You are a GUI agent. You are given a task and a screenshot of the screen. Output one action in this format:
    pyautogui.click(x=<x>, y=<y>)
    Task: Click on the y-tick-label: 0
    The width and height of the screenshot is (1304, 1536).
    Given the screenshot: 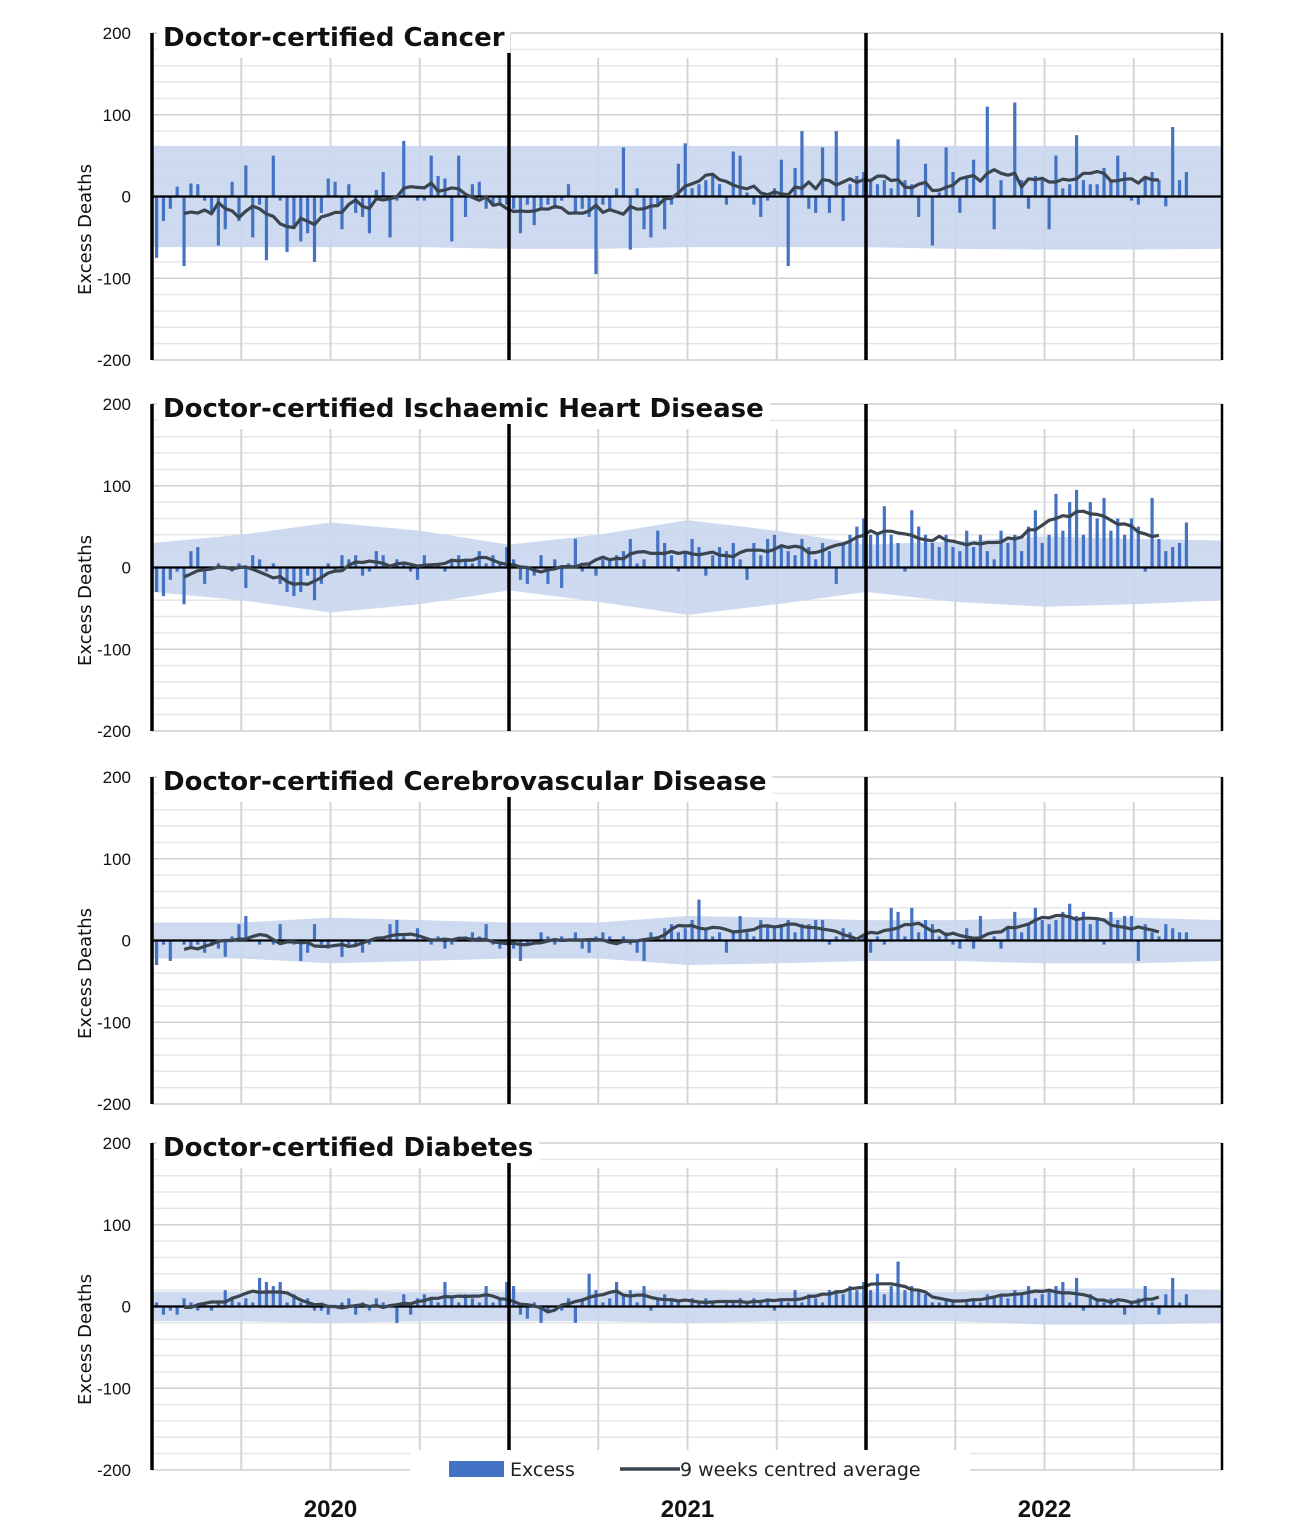 What is the action you would take?
    pyautogui.click(x=126, y=1307)
    